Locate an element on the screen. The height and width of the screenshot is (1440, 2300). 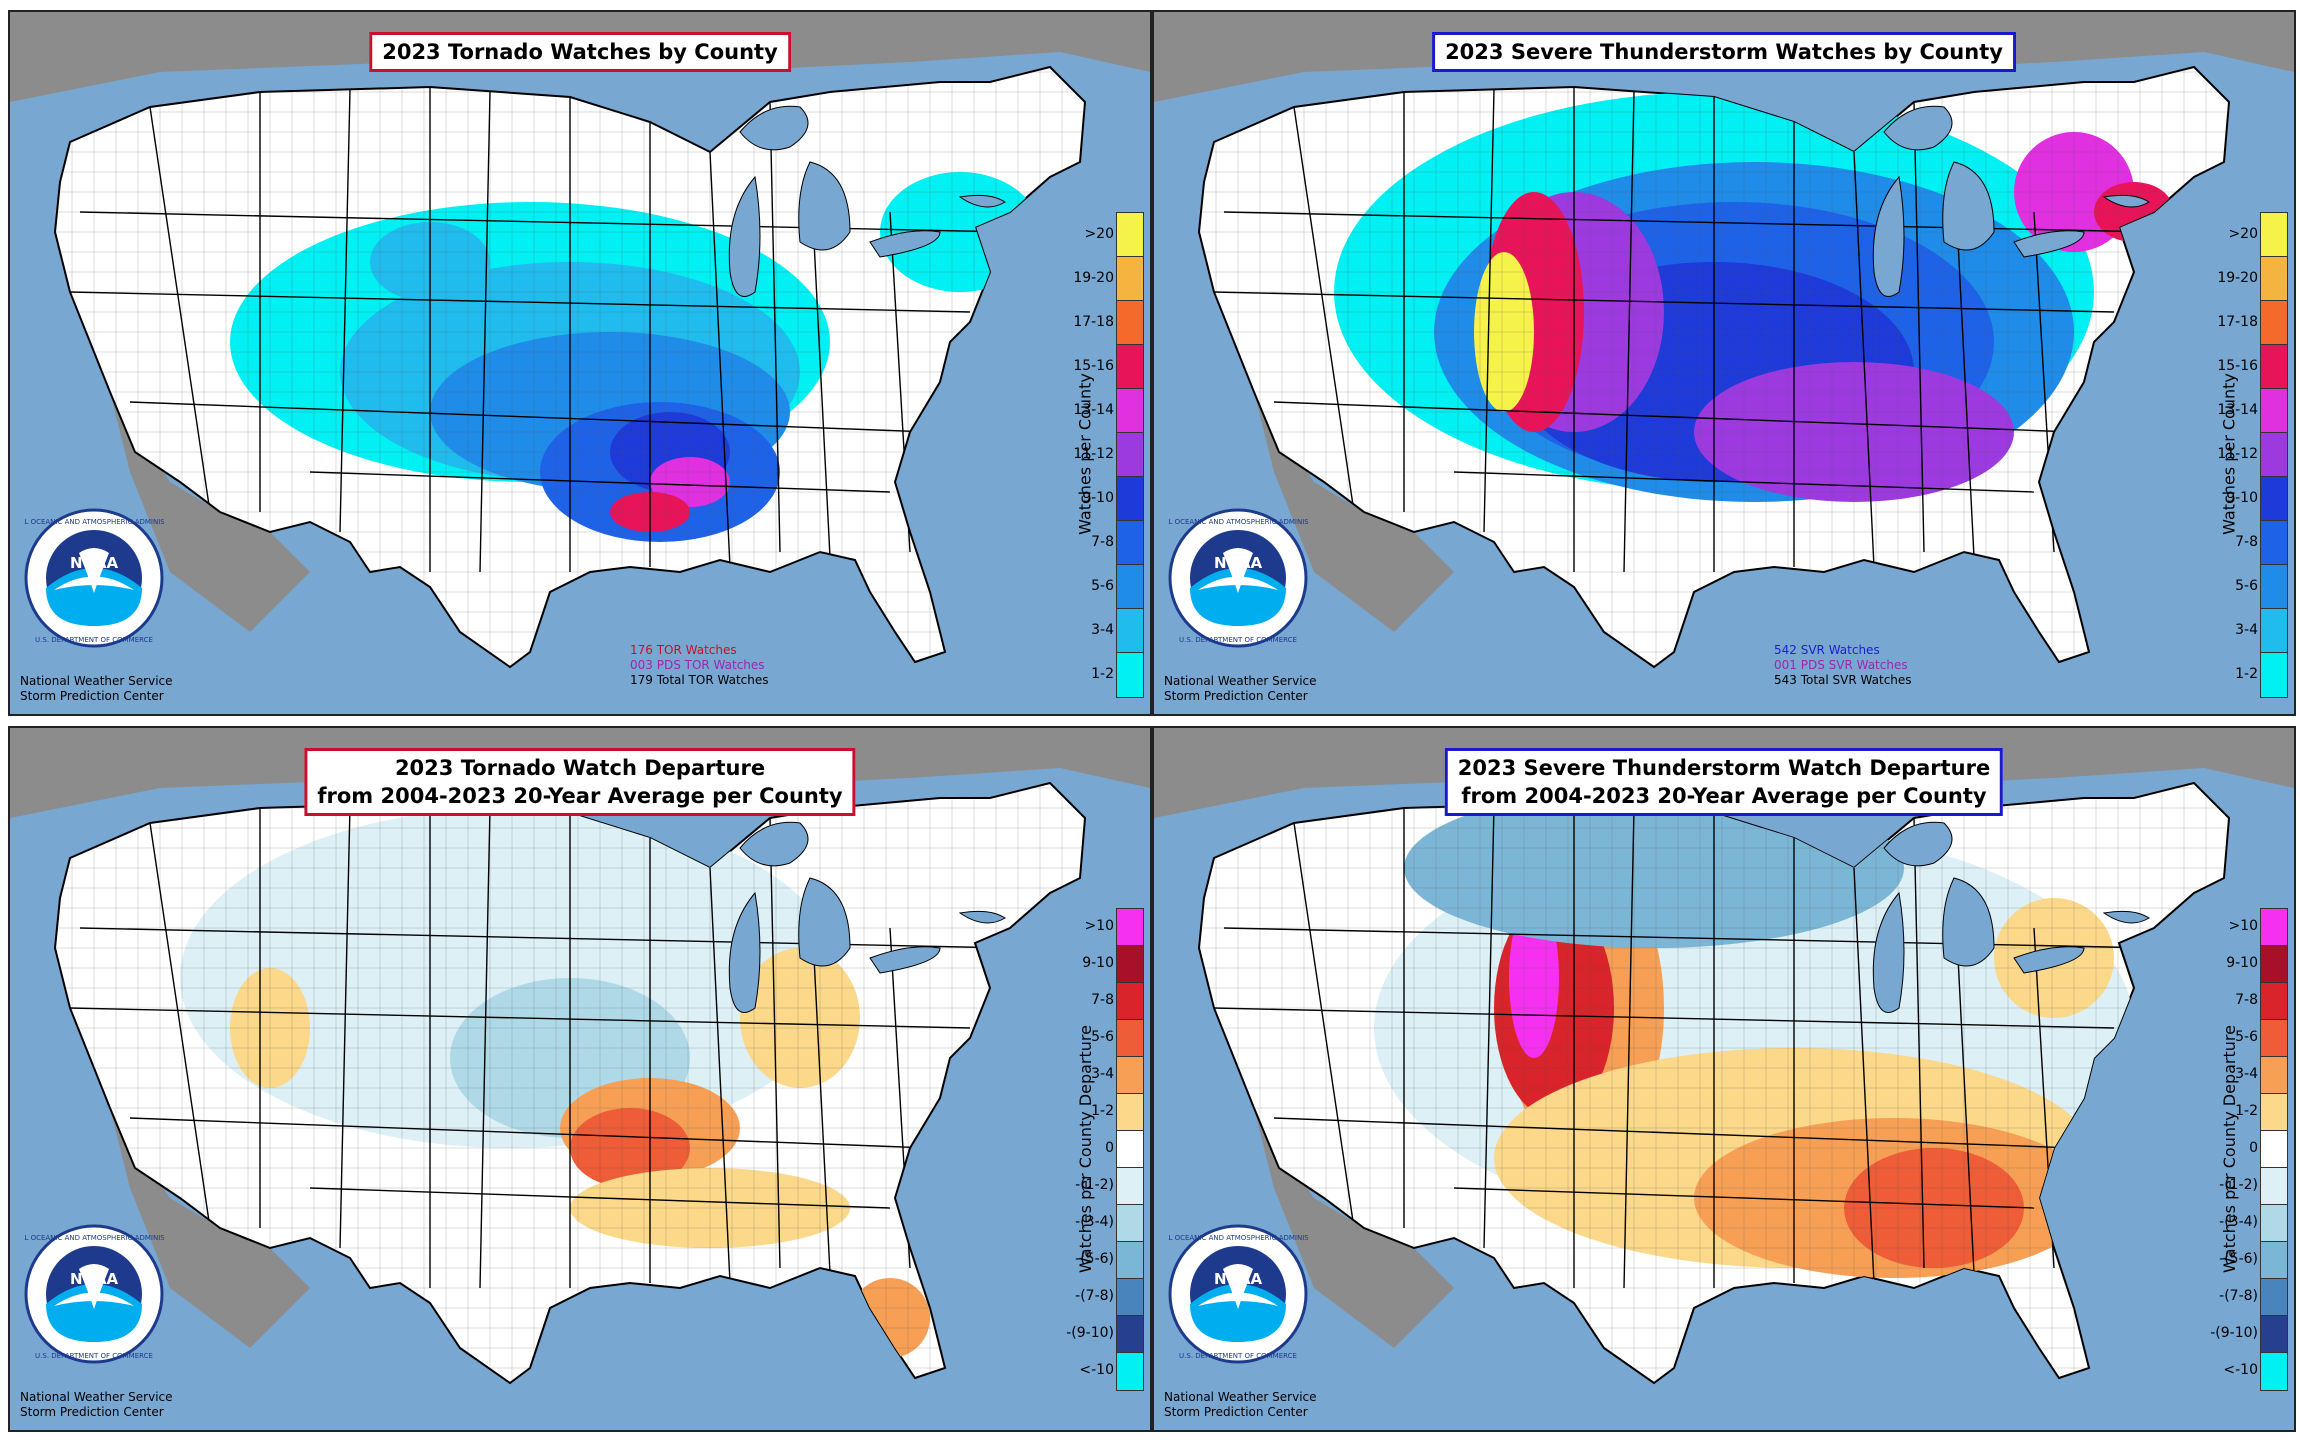
panel-title: 2023 Tornado Watches by County is located at coordinates (580, 52).